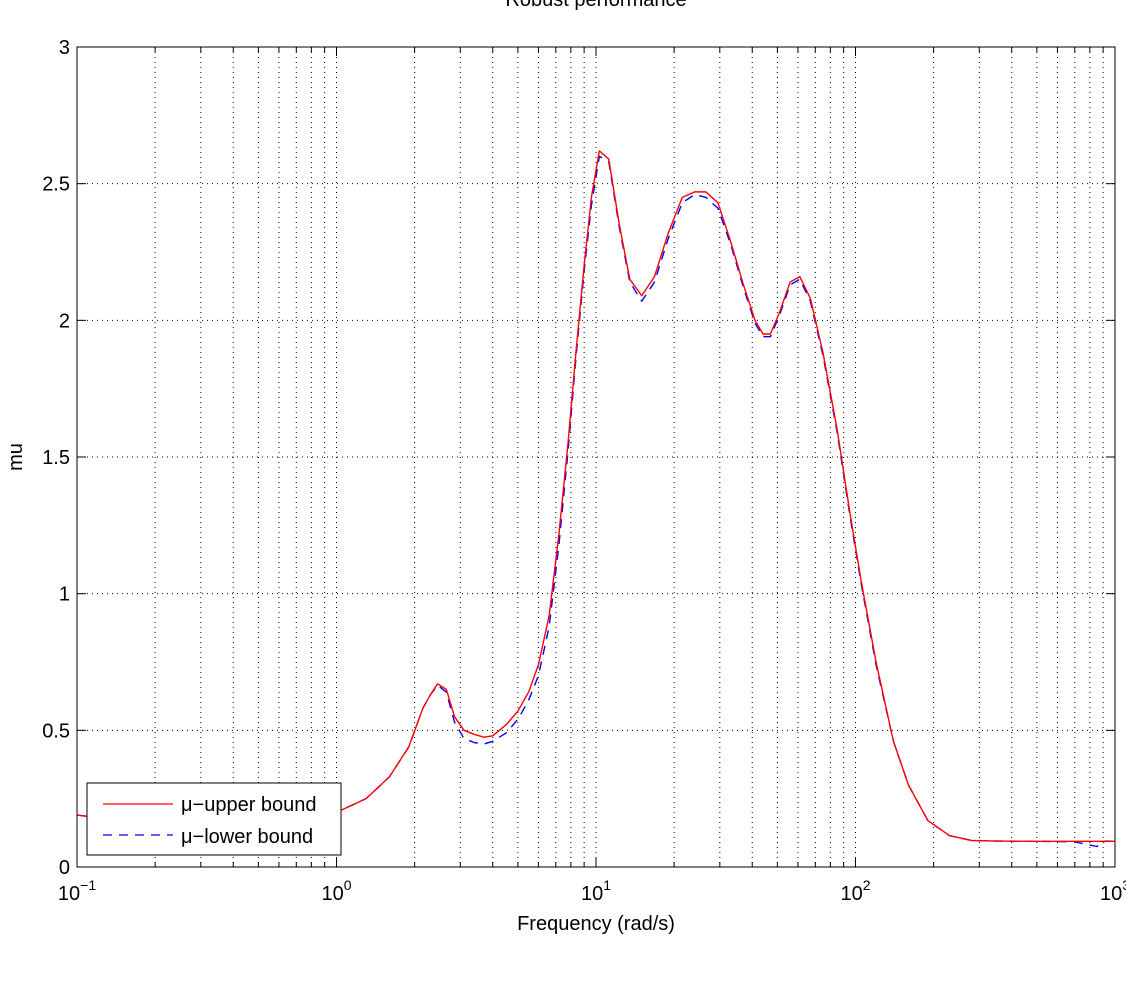 This screenshot has width=1126, height=983. I want to click on x-tick-label: 10³, so click(1113, 891).